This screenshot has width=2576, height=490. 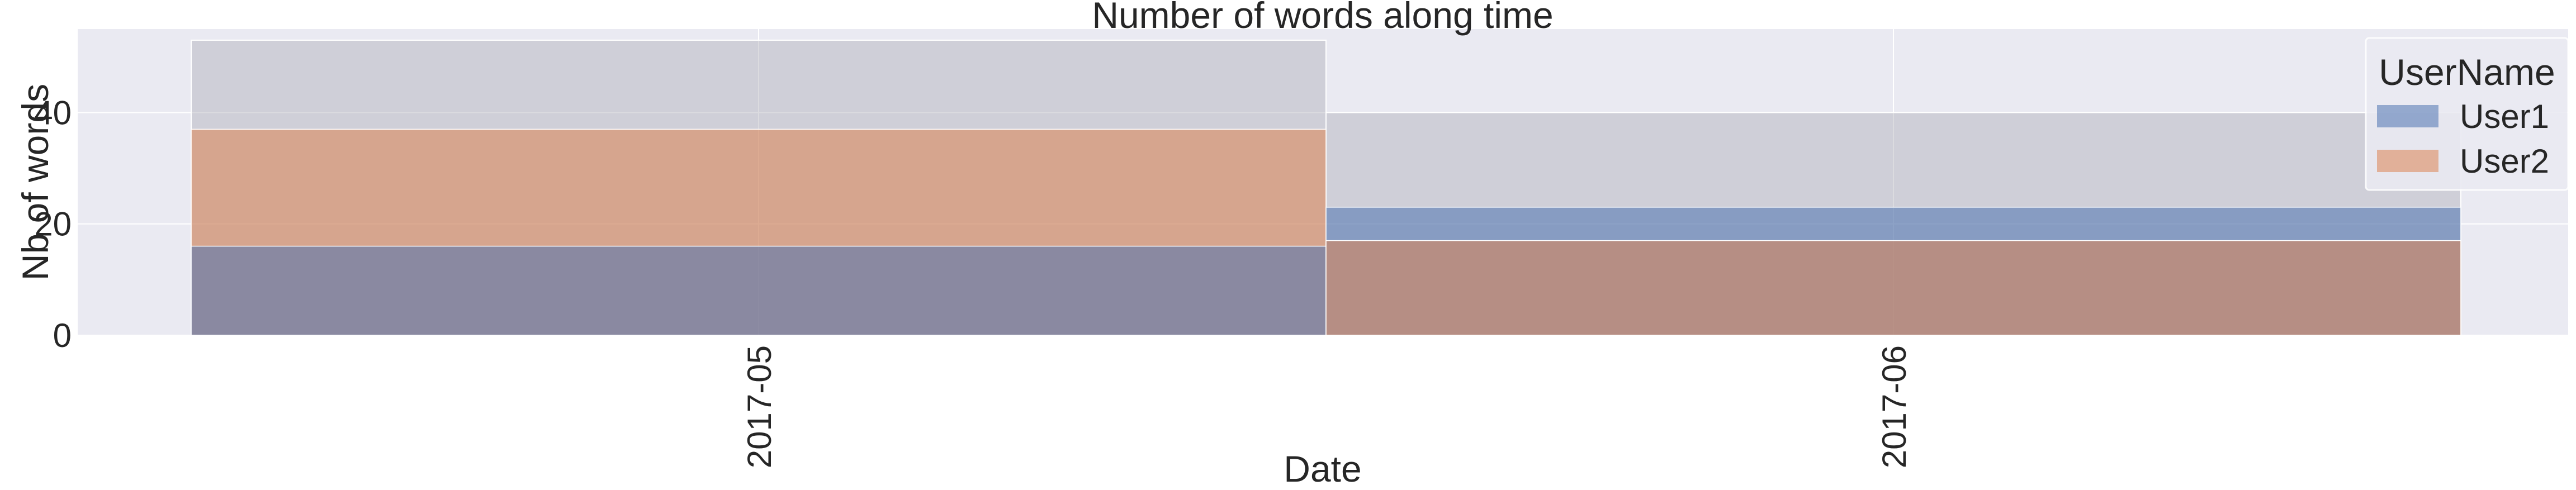 I want to click on y-tick-label: 20, so click(x=53, y=224).